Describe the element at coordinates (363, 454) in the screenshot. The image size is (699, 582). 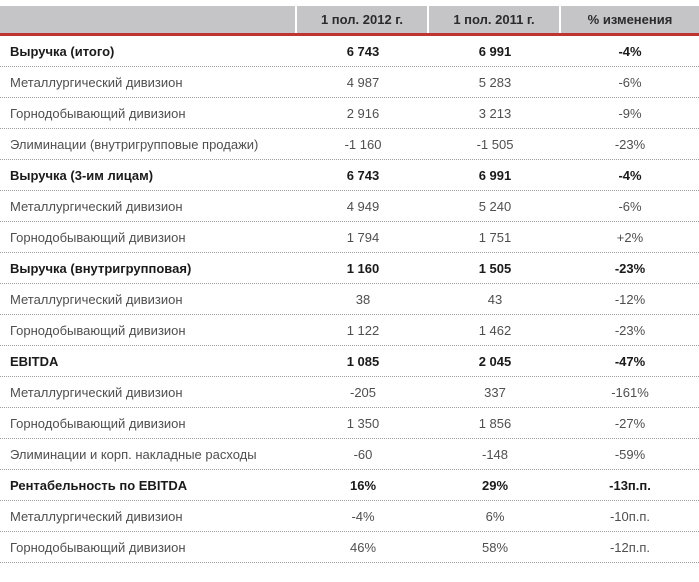
I see `value-2012: -60` at that location.